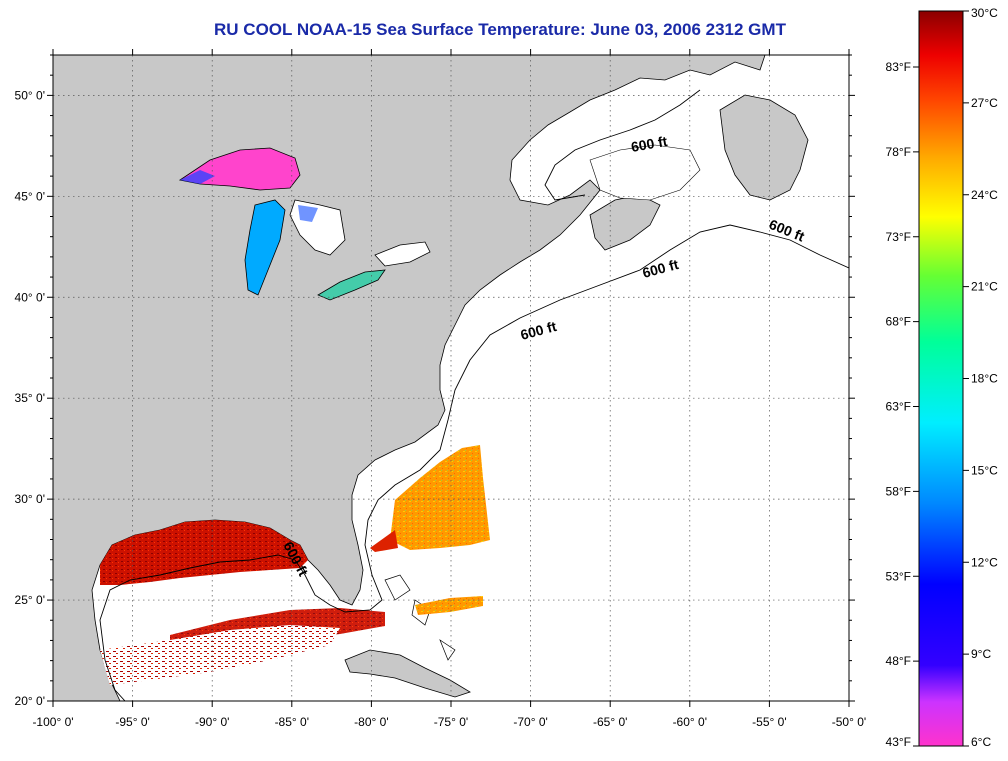  Describe the element at coordinates (898, 742) in the screenshot. I see `fahrenheit-label: 43°F` at that location.